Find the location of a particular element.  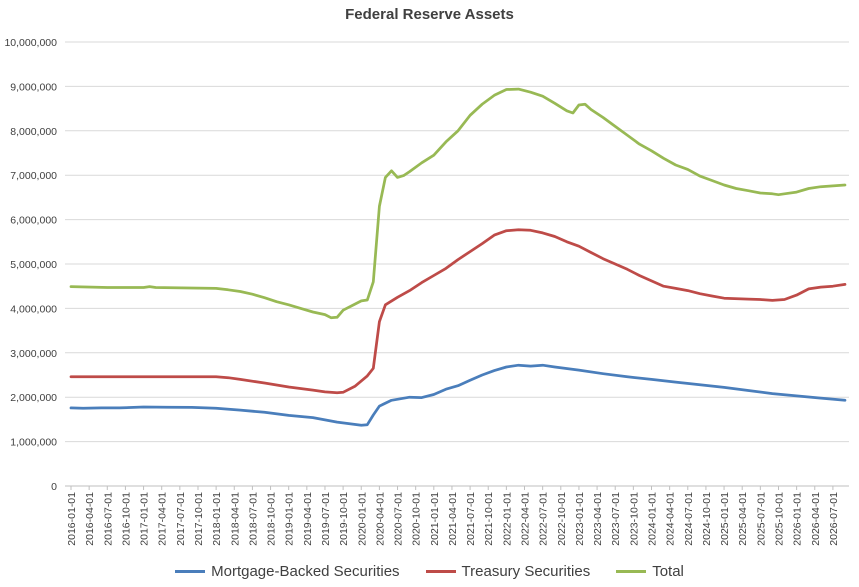

x-tick-label: 2025-04-01 is located at coordinates (743, 519).